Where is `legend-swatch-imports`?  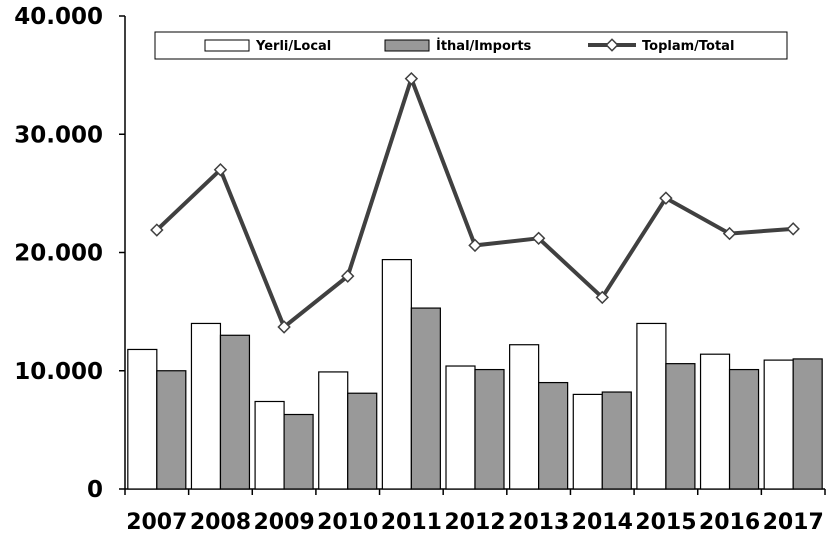 legend-swatch-imports is located at coordinates (407, 45).